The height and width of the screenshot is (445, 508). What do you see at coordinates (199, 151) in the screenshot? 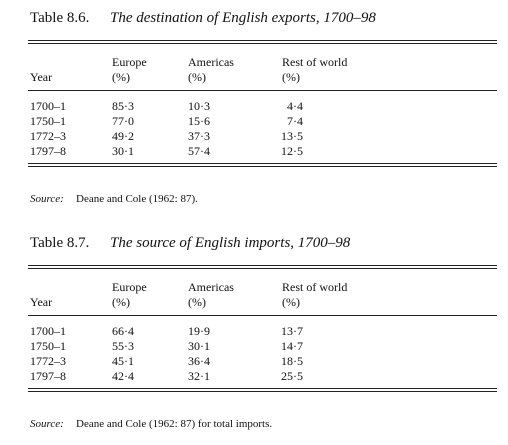
I see `cell: 57·4` at bounding box center [199, 151].